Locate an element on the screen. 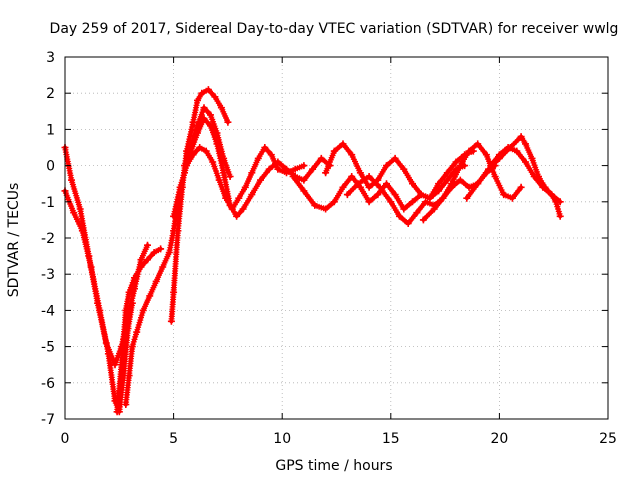 This screenshot has width=640, height=480. series-track-g is located at coordinates (257, 167).